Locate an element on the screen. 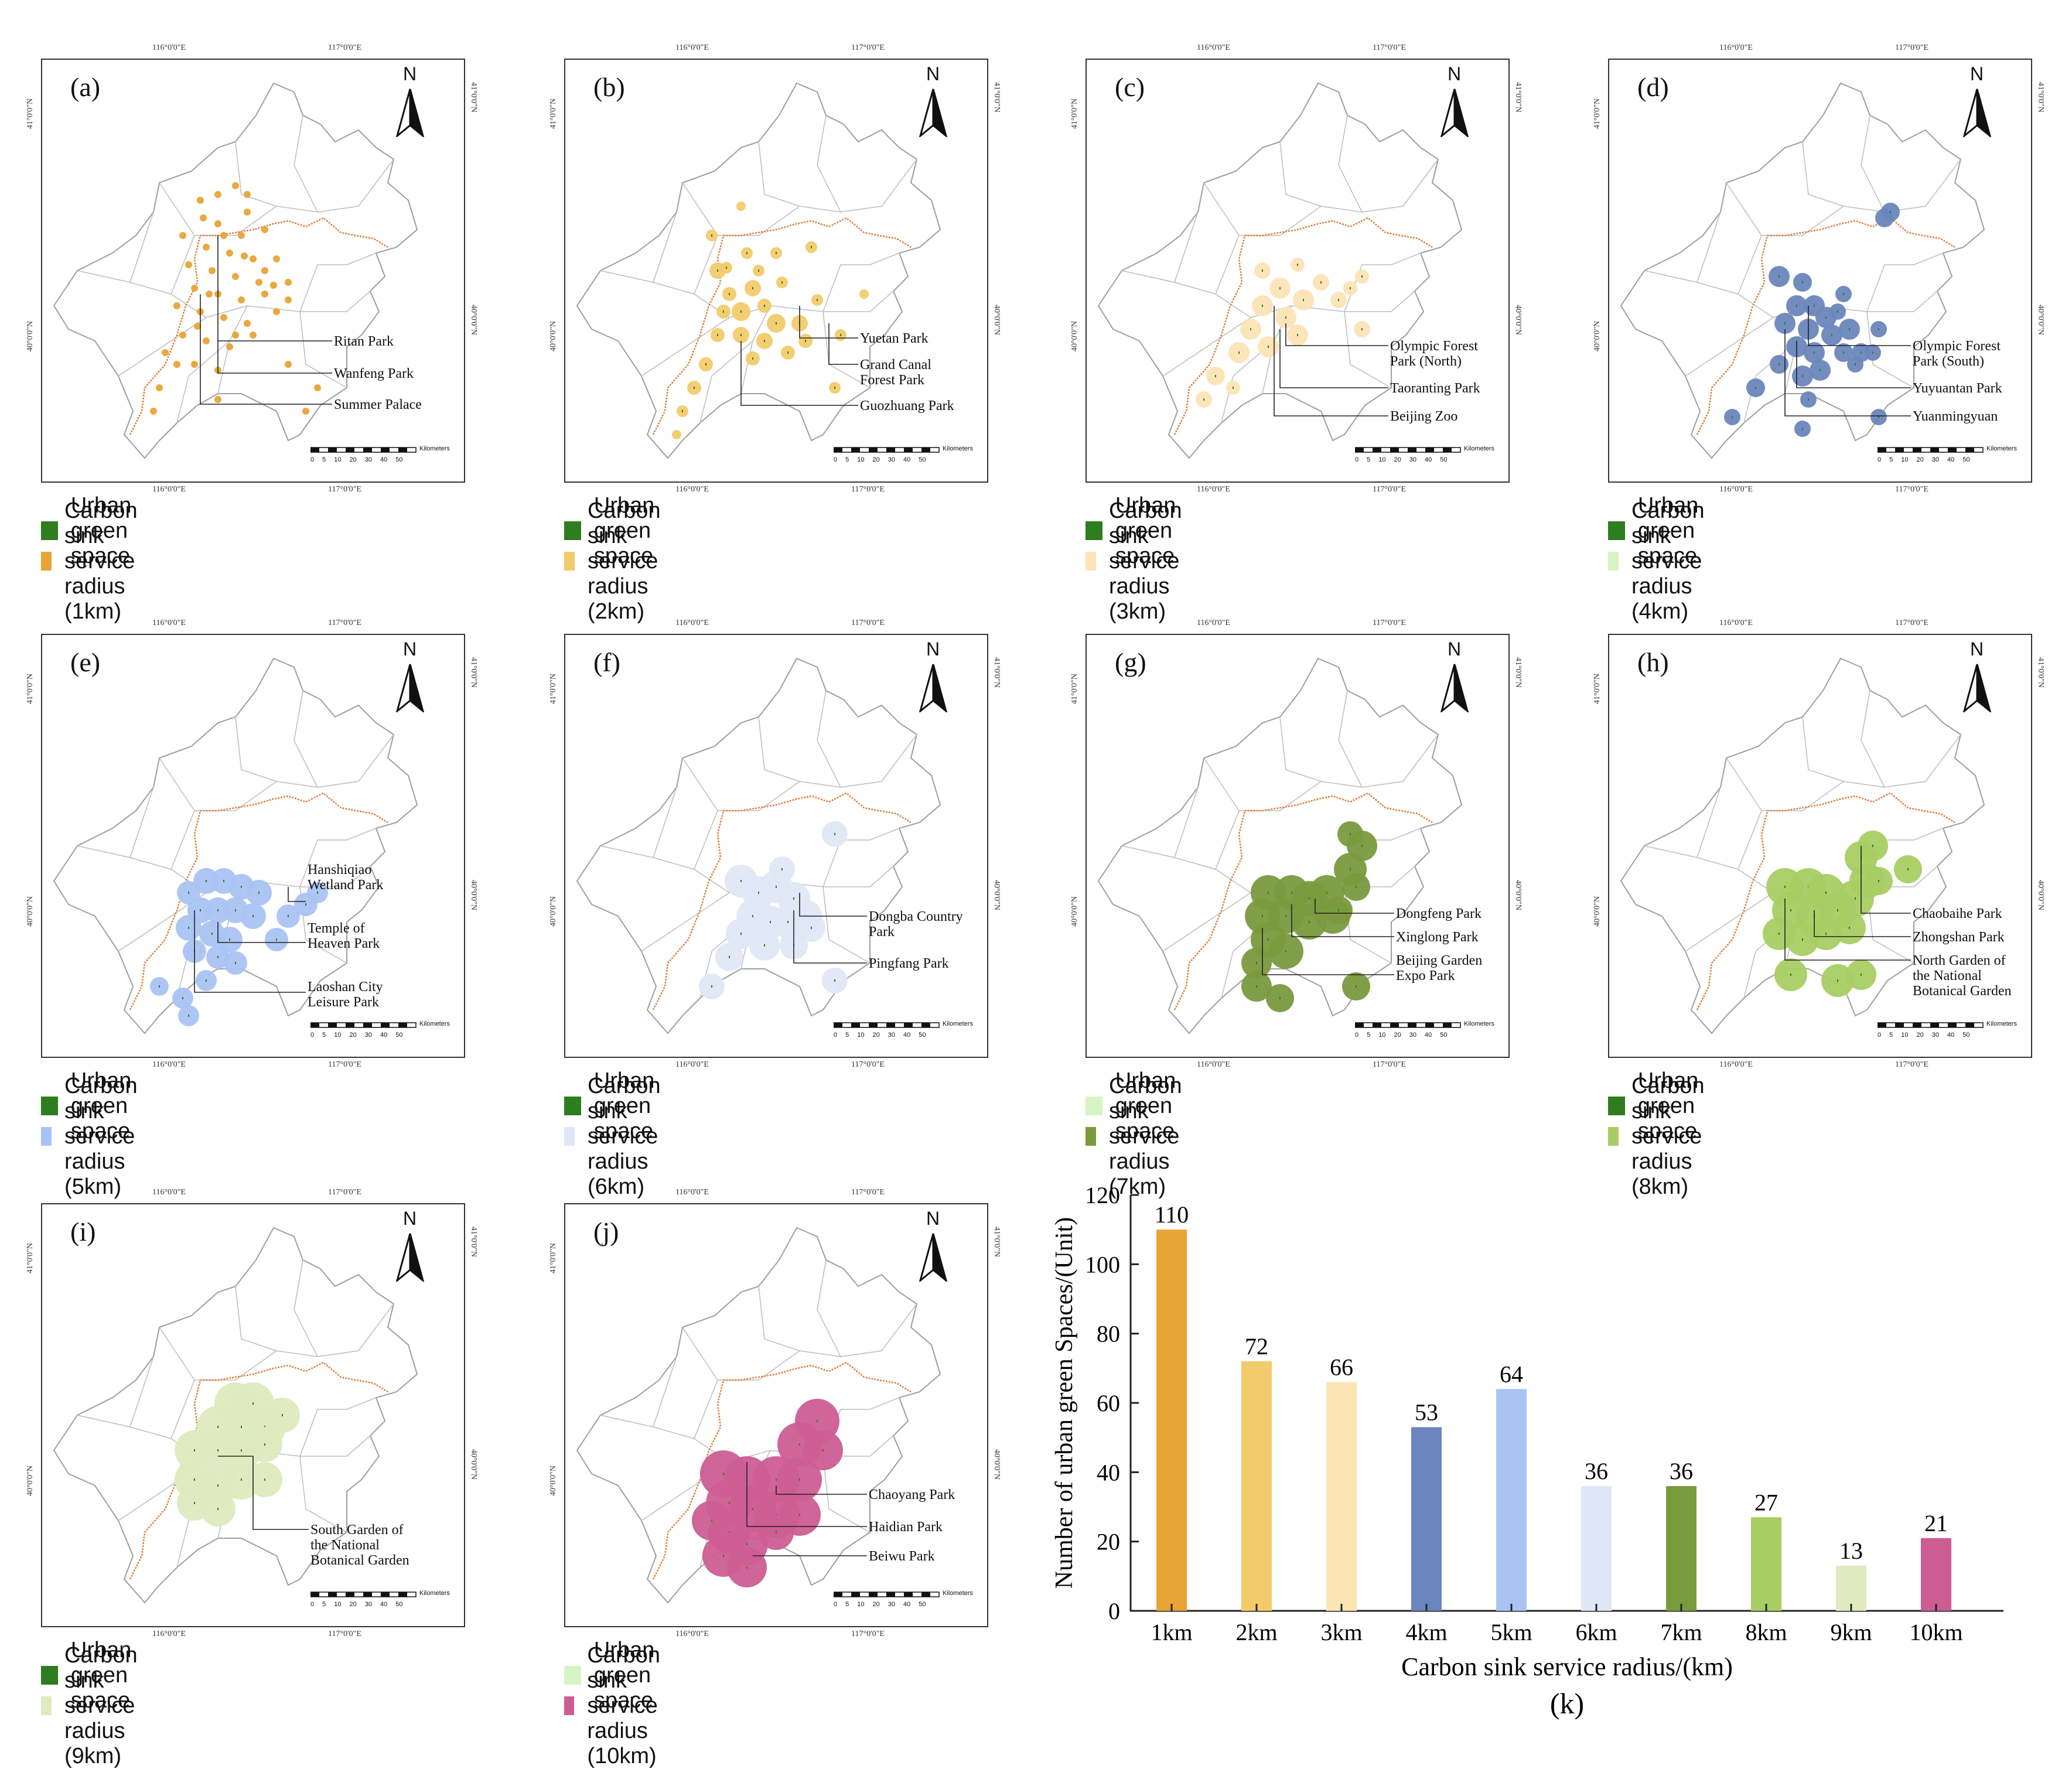  legend-green-label: Urban green space is located at coordinates (101, 1675).